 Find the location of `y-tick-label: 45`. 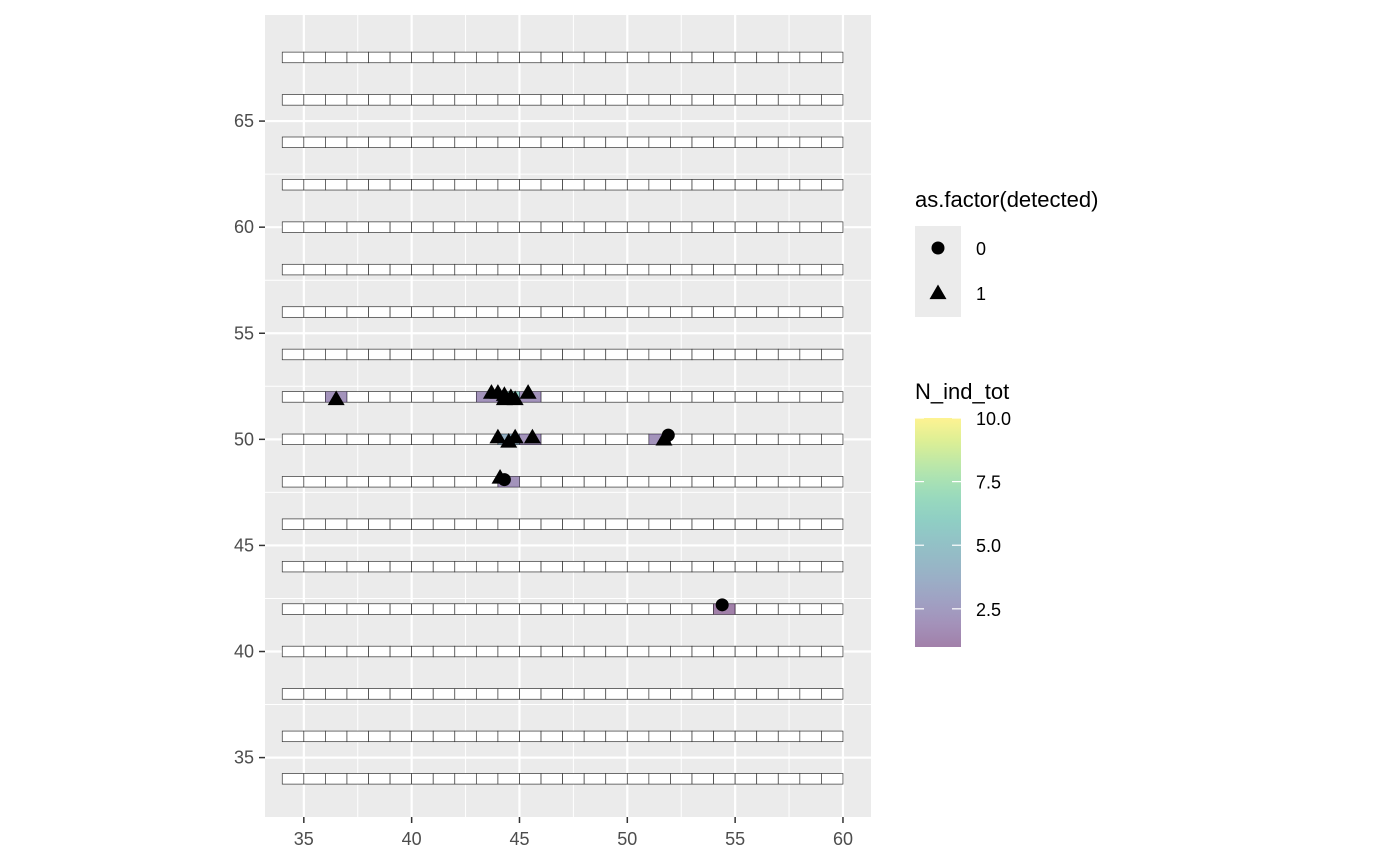

y-tick-label: 45 is located at coordinates (244, 545).